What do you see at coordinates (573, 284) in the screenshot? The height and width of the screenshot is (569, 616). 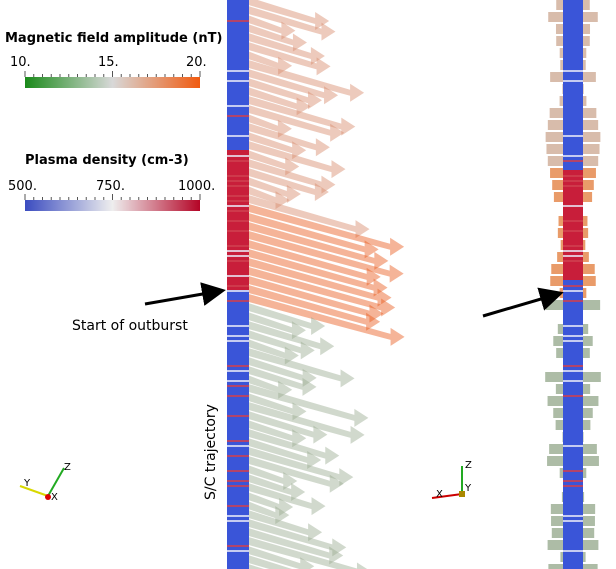 I see `right-trajectory` at bounding box center [573, 284].